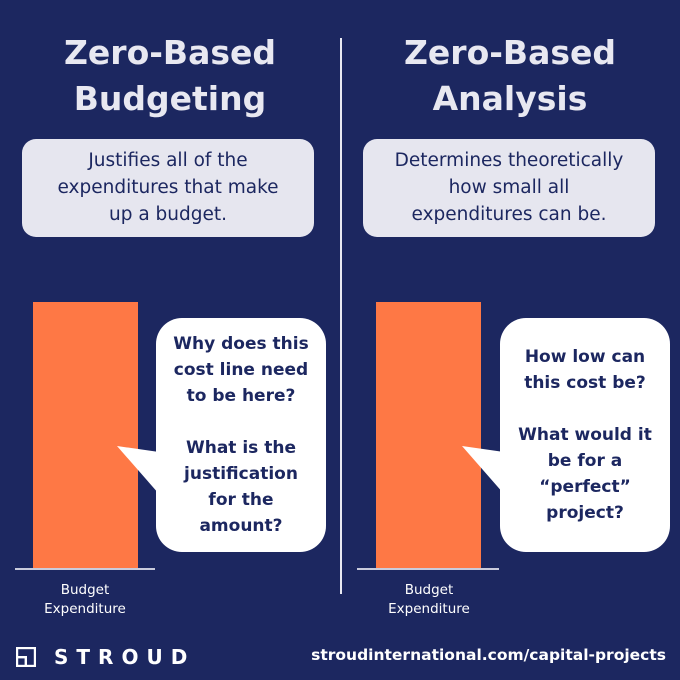 Image resolution: width=680 pixels, height=680 pixels. Describe the element at coordinates (429, 599) in the screenshot. I see `right-bar-label: Budget Expenditure` at that location.